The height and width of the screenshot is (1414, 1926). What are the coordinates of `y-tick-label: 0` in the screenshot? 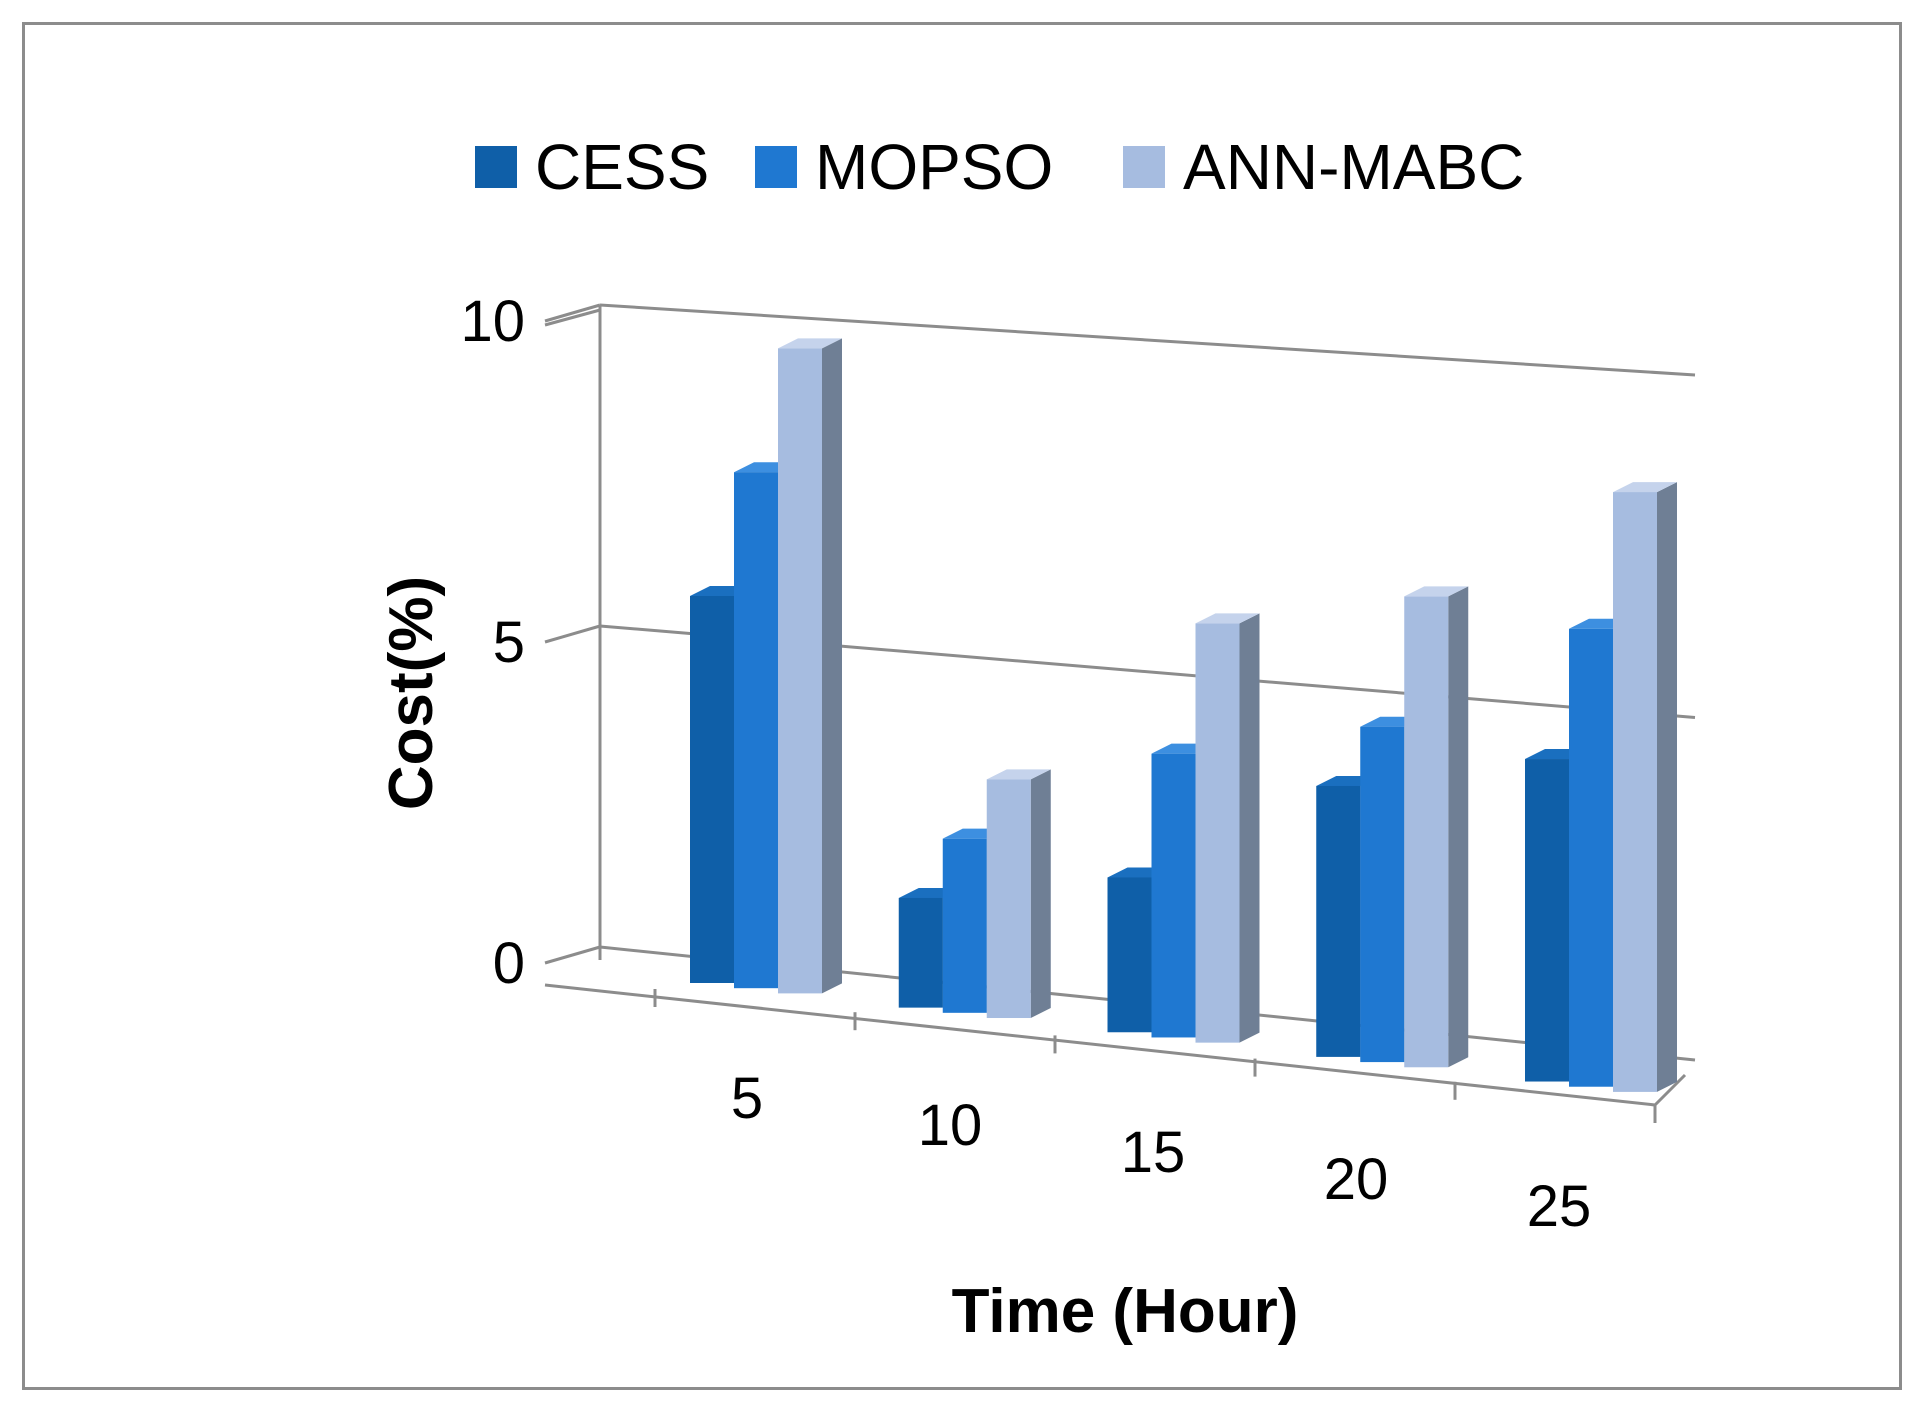 It's located at (509, 963).